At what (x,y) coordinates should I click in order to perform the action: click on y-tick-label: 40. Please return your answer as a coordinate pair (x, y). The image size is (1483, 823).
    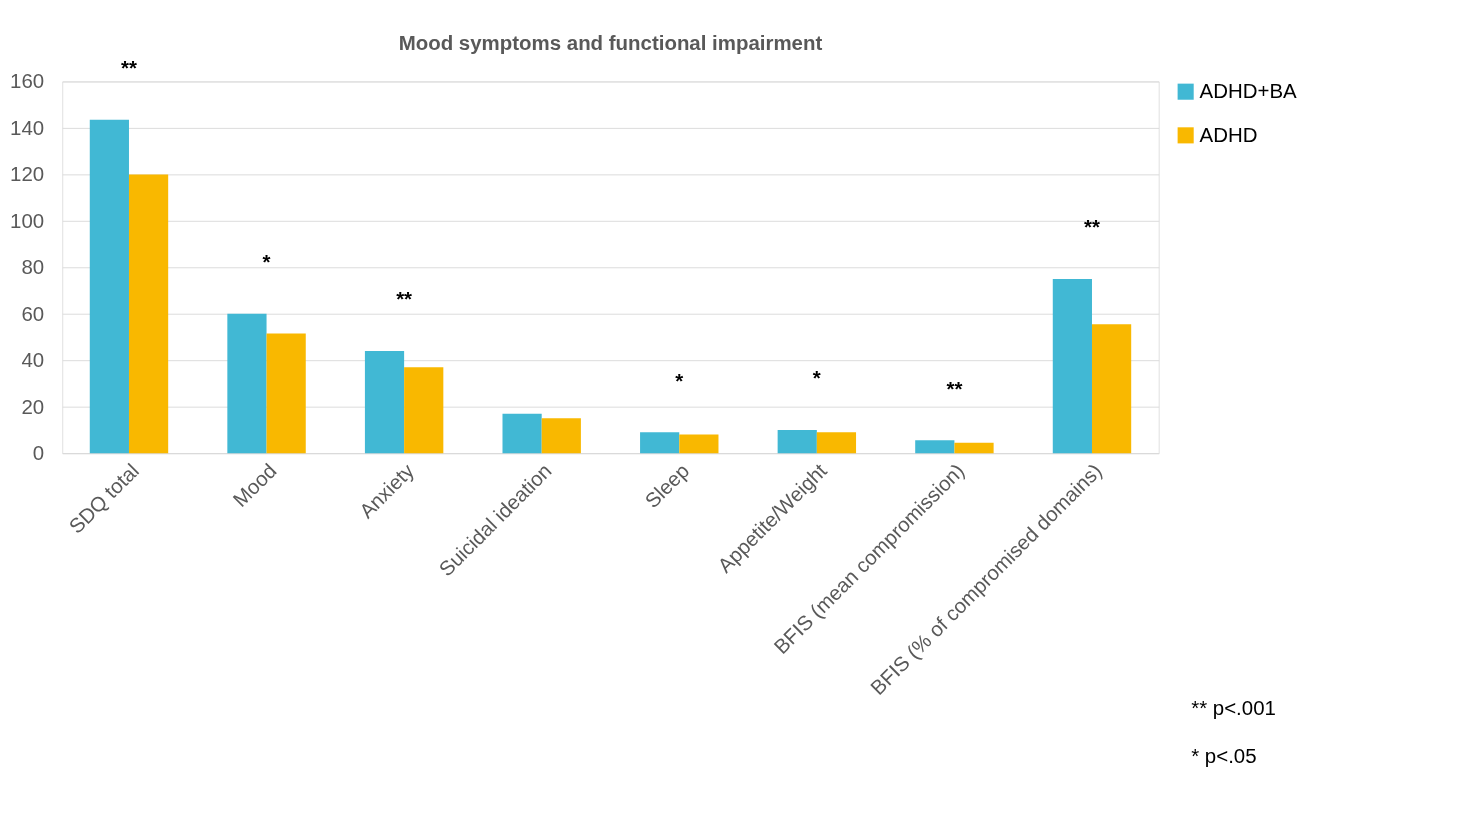
    Looking at the image, I should click on (33, 360).